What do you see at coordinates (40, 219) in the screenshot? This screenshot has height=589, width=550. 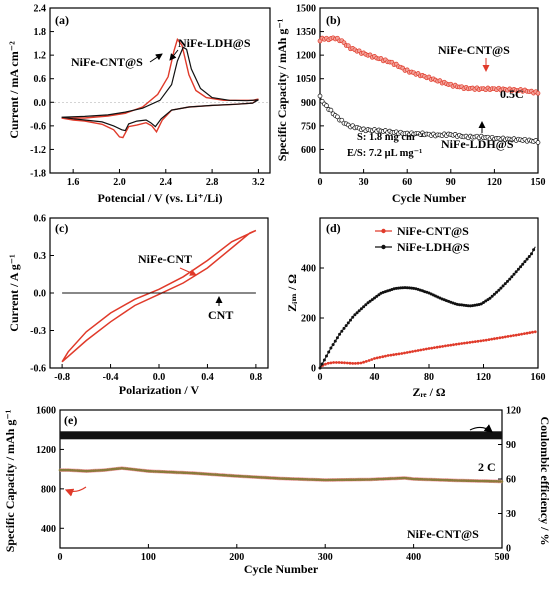 I see `y-tick-label: 0.6` at bounding box center [40, 219].